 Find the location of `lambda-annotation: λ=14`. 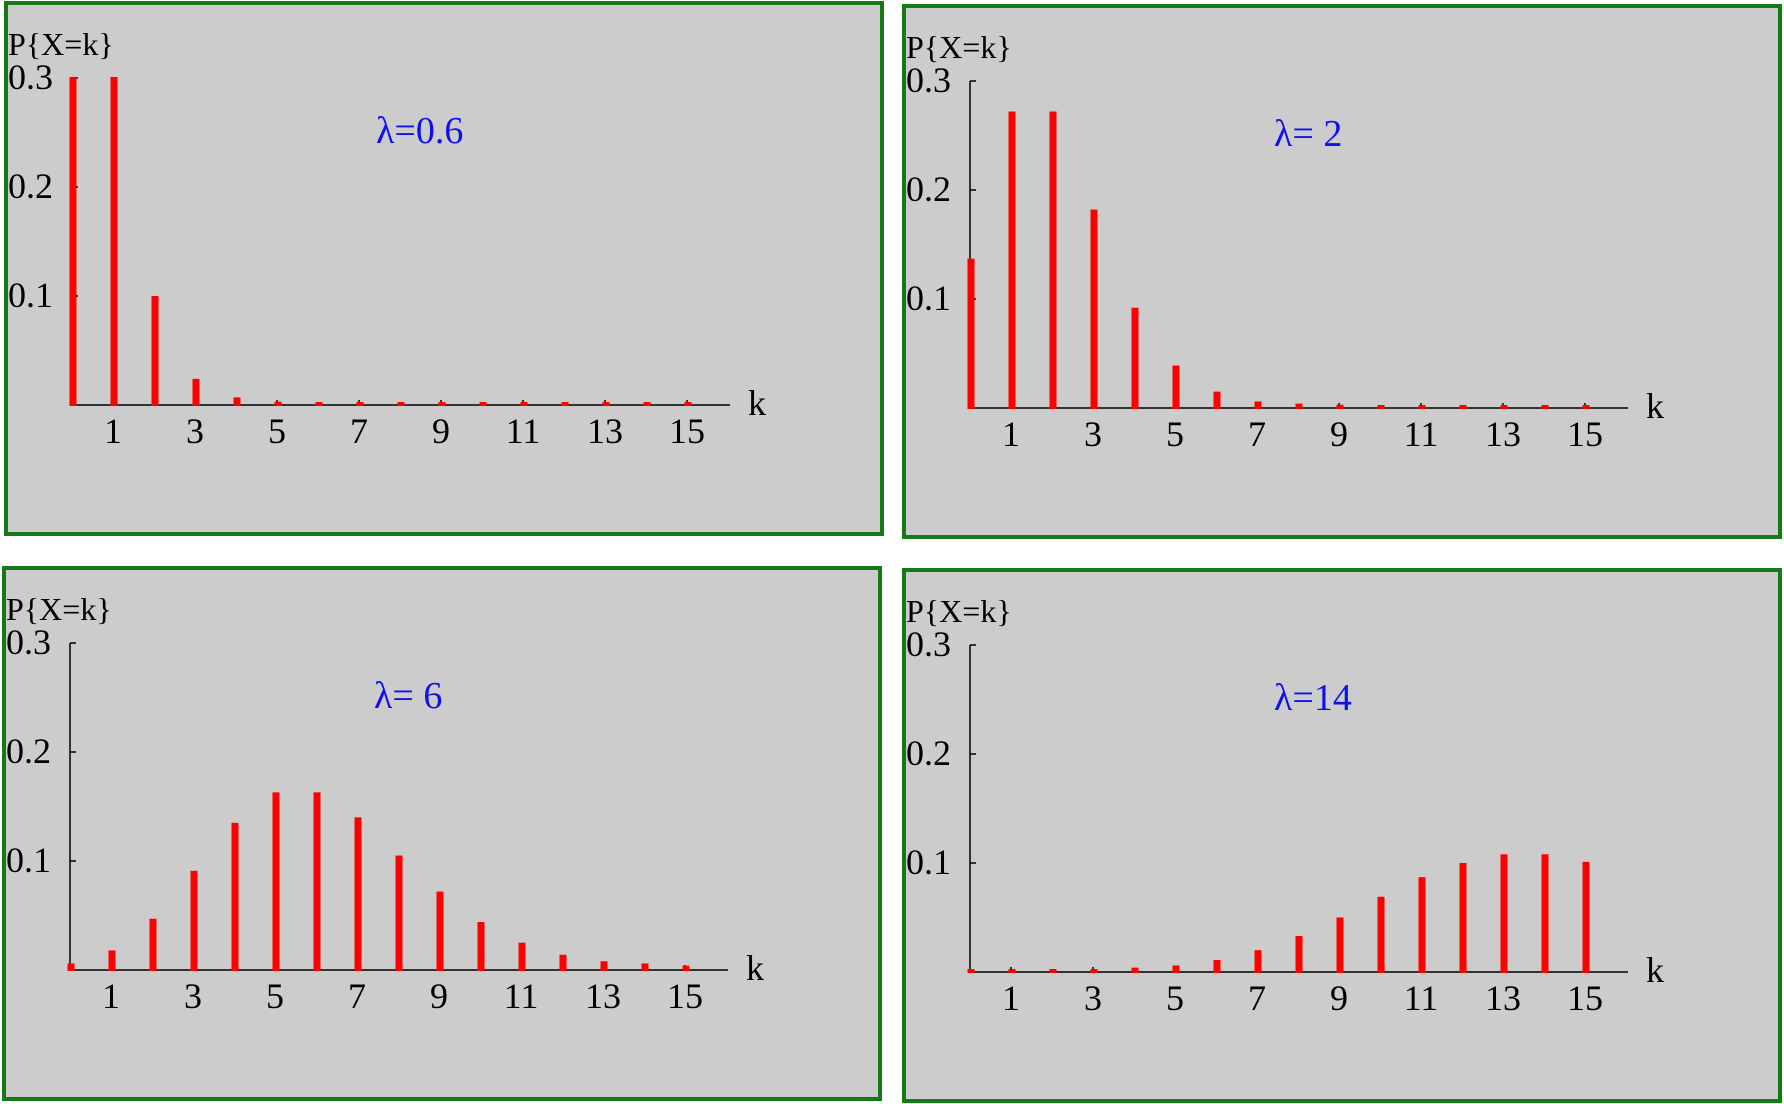

lambda-annotation: λ=14 is located at coordinates (1313, 698).